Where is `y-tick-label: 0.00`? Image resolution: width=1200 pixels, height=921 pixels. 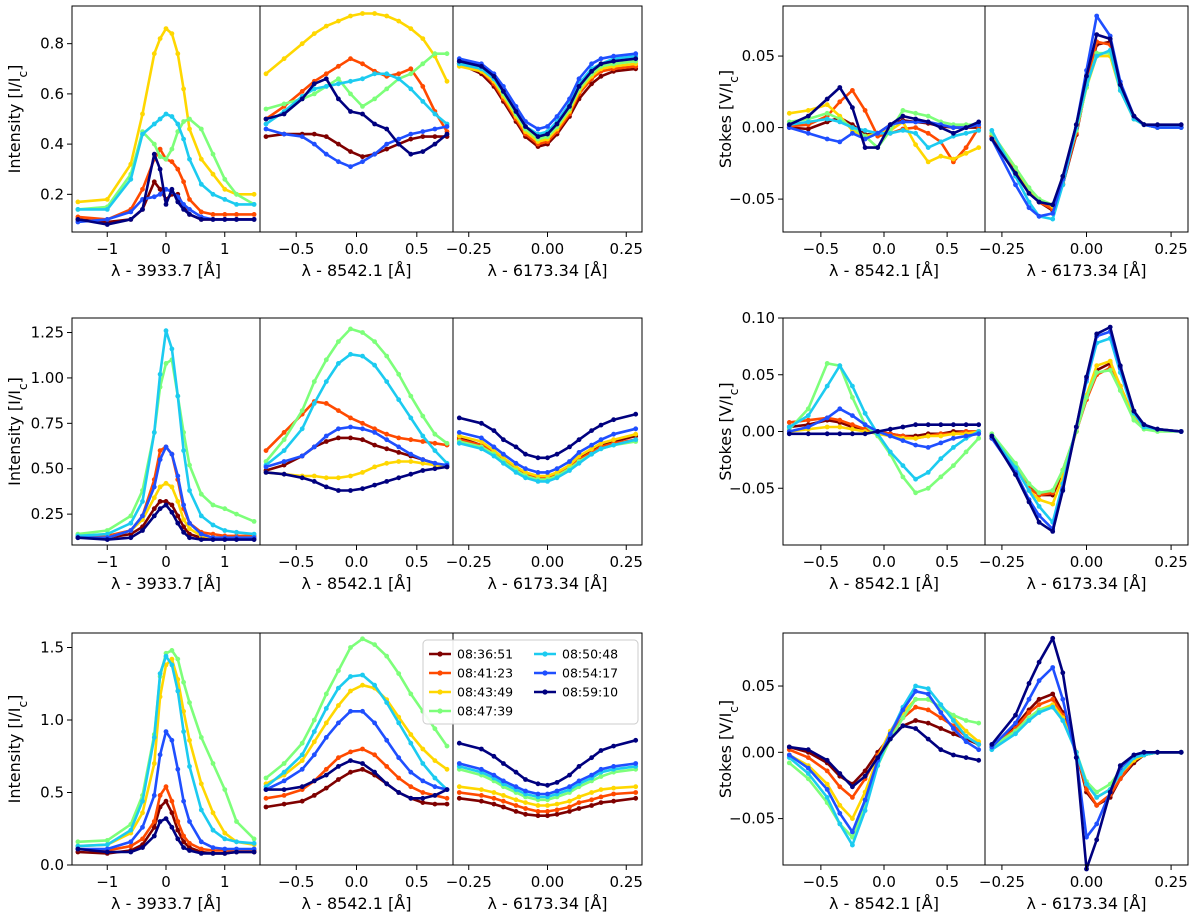 y-tick-label: 0.00 is located at coordinates (758, 432).